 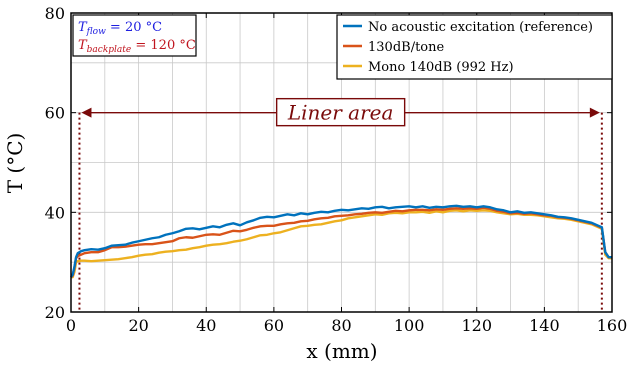 I want to click on legend-label-130db: 130dB/tone, so click(x=406, y=47).